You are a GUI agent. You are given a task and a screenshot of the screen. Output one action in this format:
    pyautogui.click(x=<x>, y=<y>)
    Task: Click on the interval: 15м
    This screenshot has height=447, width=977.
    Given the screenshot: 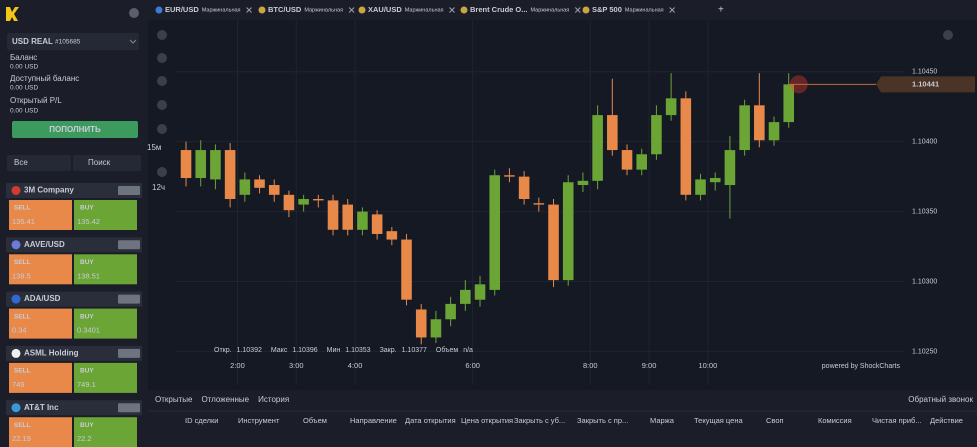 What is the action you would take?
    pyautogui.click(x=154, y=147)
    